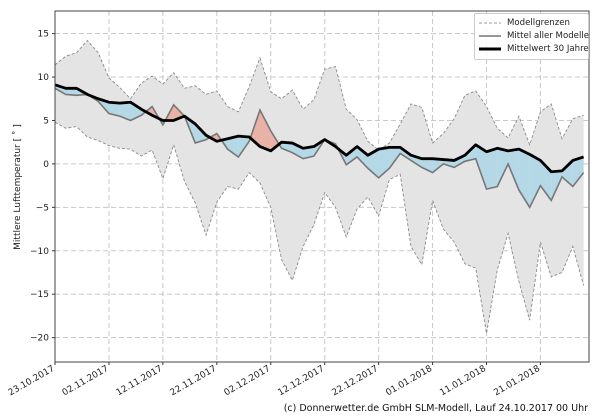 The width and height of the screenshot is (600, 420). What do you see at coordinates (194, 381) in the screenshot?
I see `x-tick-label: 22.11.2017` at bounding box center [194, 381].